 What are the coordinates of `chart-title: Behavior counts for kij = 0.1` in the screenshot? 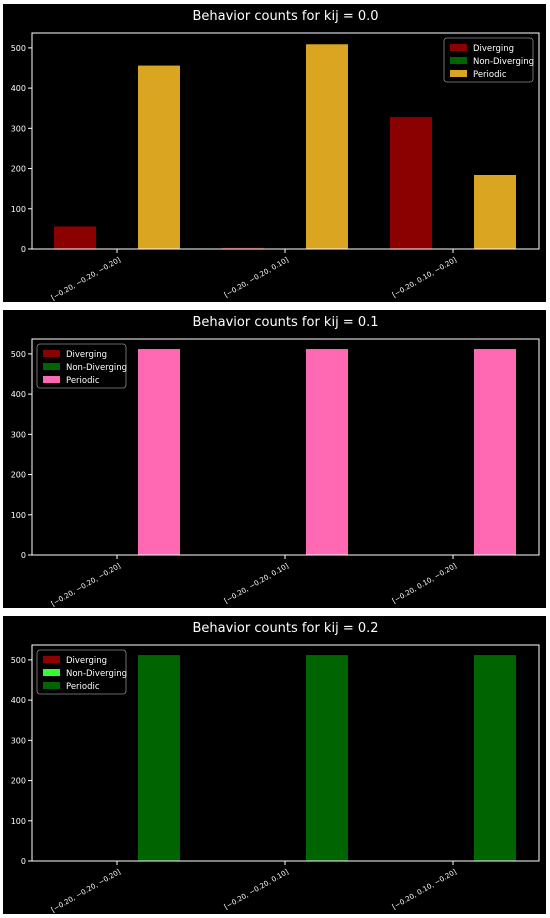 It's located at (285, 322).